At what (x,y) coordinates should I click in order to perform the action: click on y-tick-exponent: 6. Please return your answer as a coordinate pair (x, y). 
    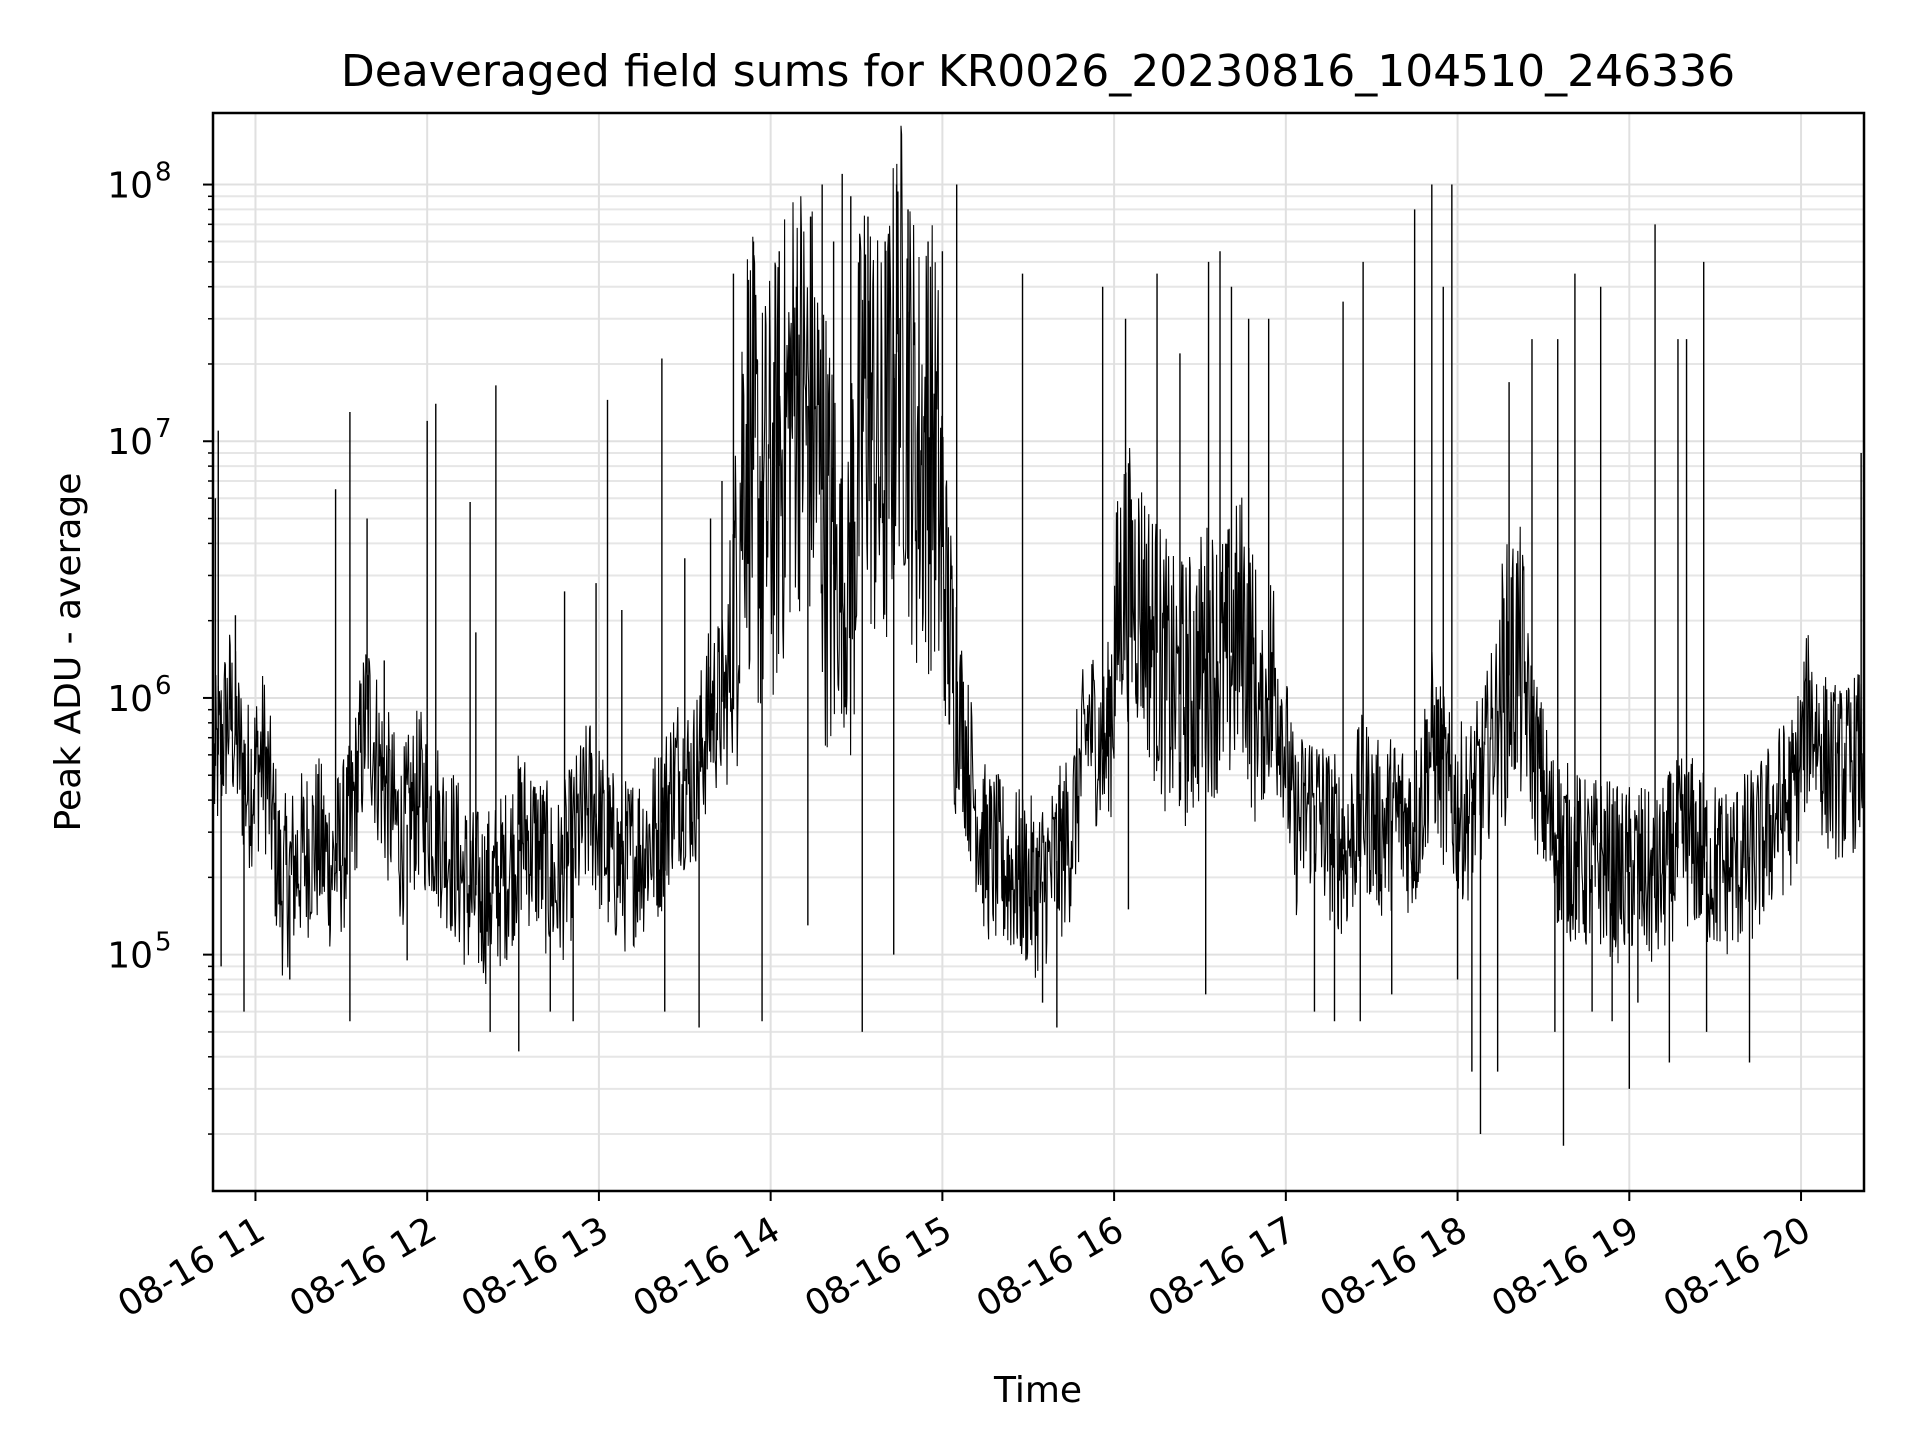
    Looking at the image, I should click on (163, 686).